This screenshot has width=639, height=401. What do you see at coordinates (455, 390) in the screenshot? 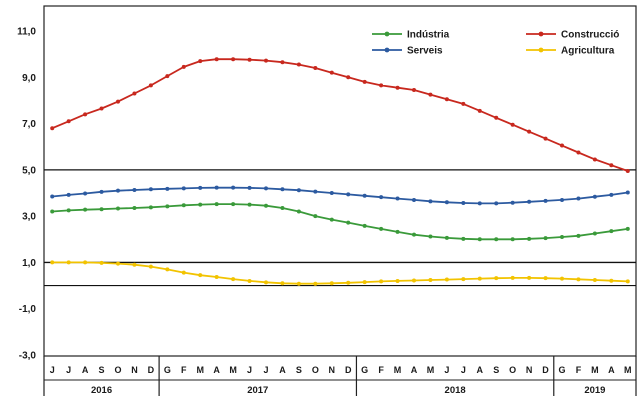
I see `x-year-label: 2018` at bounding box center [455, 390].